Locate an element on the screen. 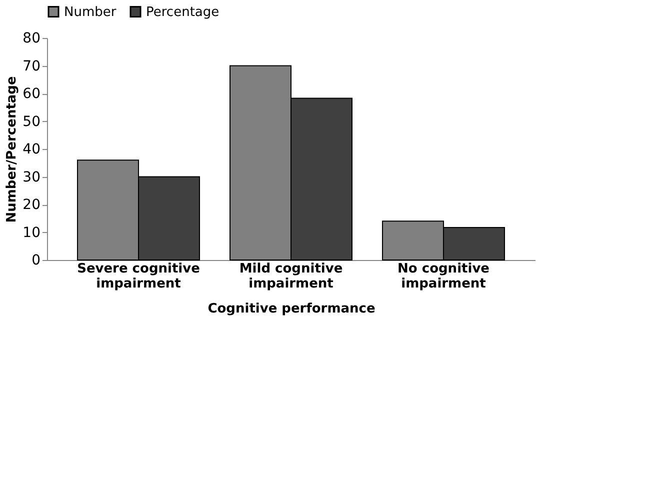 The image size is (652, 496). legend-label: Percentage is located at coordinates (183, 12).